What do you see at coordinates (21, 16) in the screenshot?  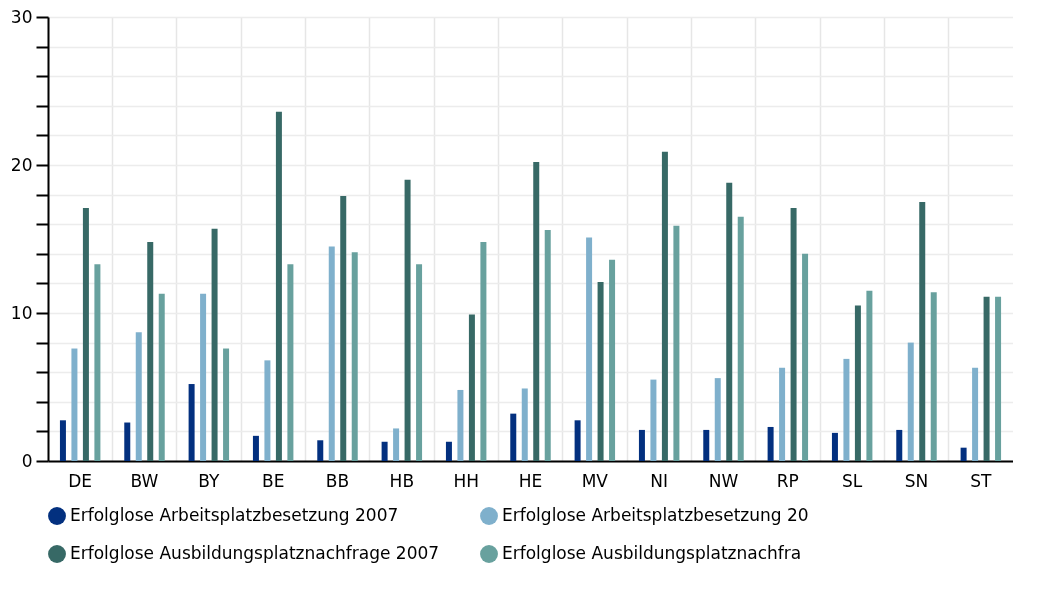 I see `y-tick-label: 30` at bounding box center [21, 16].